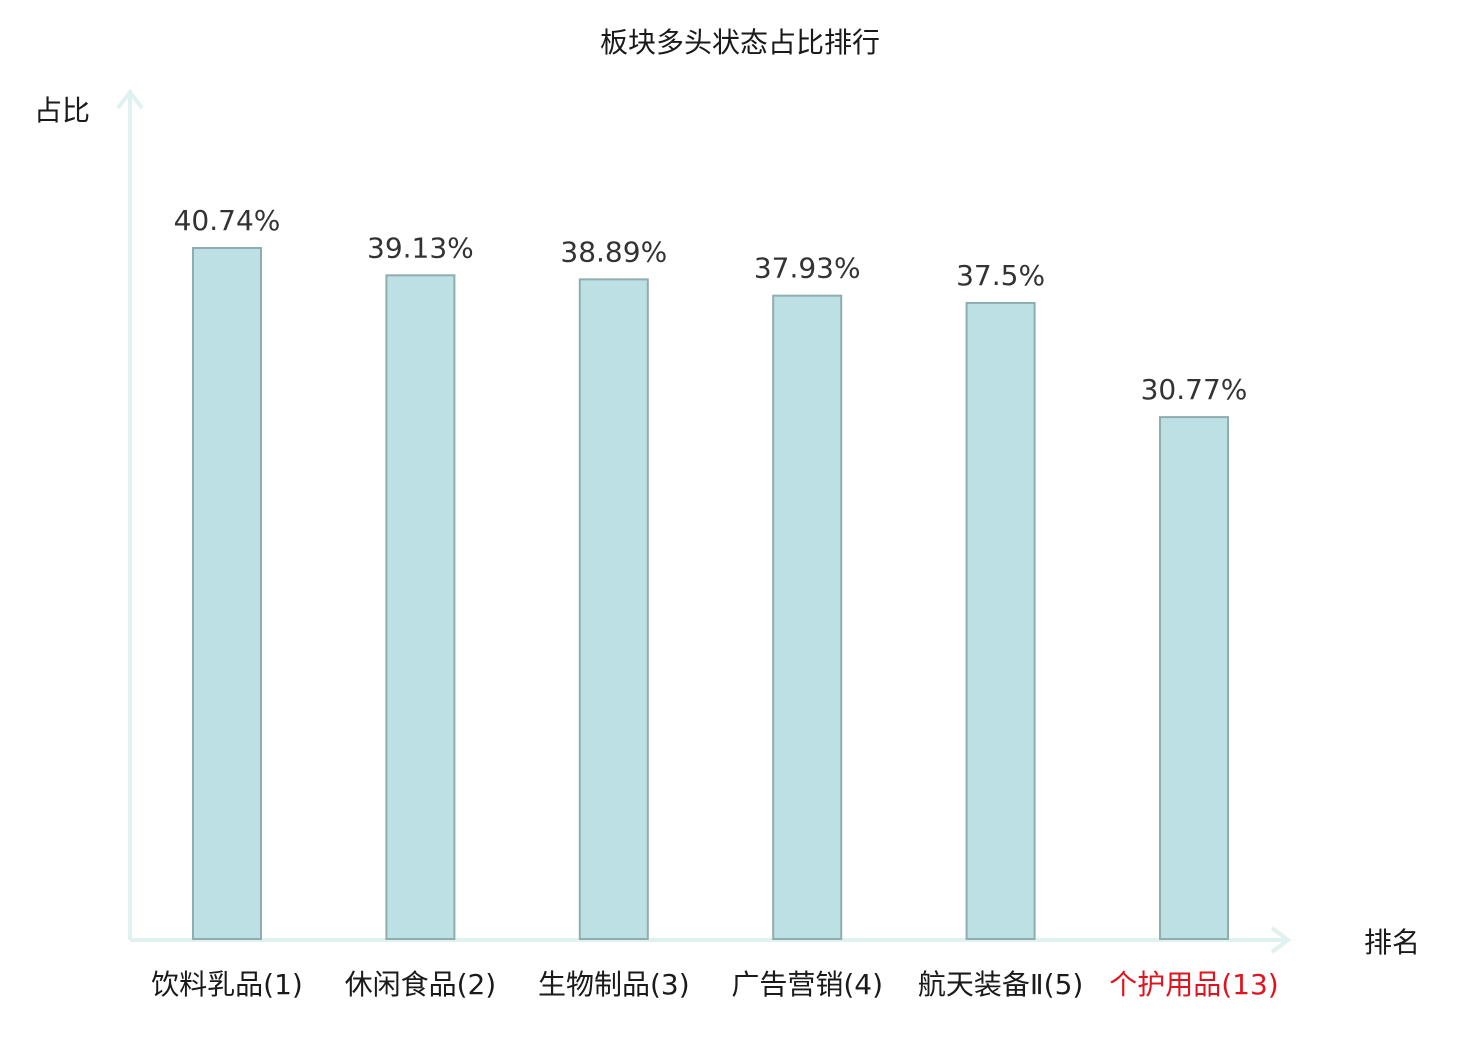 This screenshot has height=1040, width=1480. I want to click on category-label: 个护用品(13), so click(1193, 984).